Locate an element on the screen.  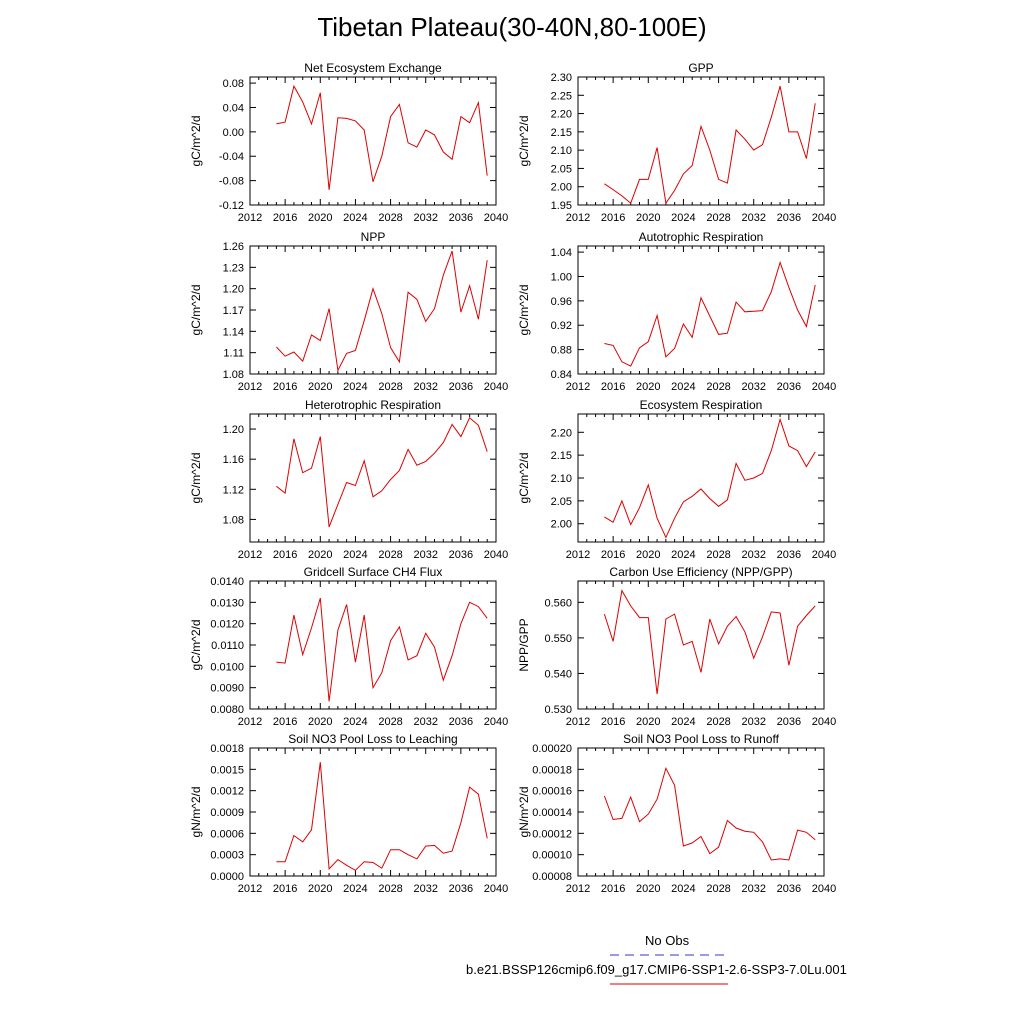
panel-heterotrophic-respiration-xtick-label: 2036 is located at coordinates (461, 555).